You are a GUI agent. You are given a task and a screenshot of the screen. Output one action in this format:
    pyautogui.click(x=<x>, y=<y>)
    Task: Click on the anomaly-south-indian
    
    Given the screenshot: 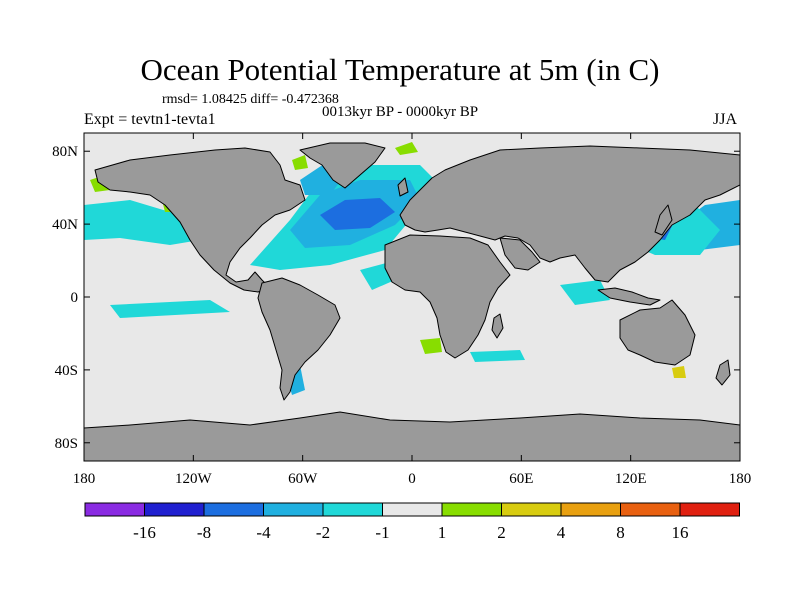 What is the action you would take?
    pyautogui.click(x=497, y=356)
    